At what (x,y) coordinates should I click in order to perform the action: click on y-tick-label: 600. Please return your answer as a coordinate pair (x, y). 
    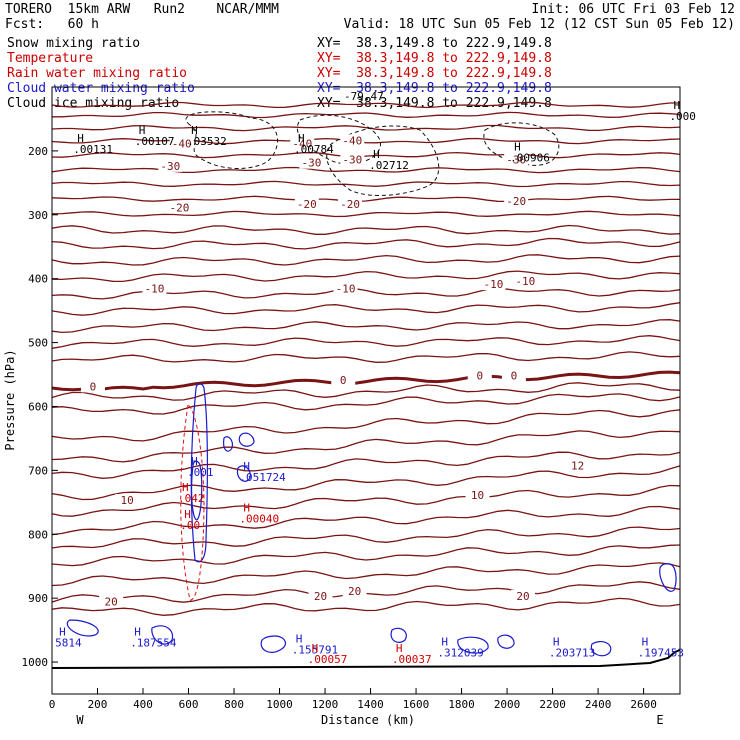
    Looking at the image, I should click on (38, 406).